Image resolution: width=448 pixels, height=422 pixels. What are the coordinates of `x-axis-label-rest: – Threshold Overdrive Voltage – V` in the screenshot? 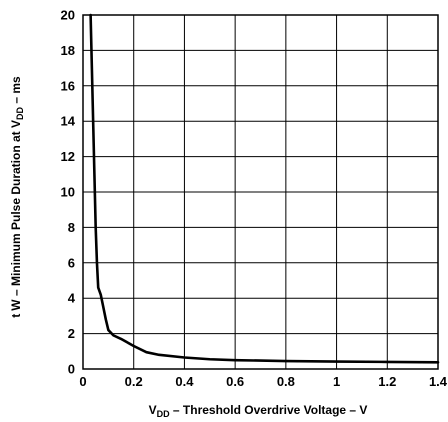 It's located at (269, 410).